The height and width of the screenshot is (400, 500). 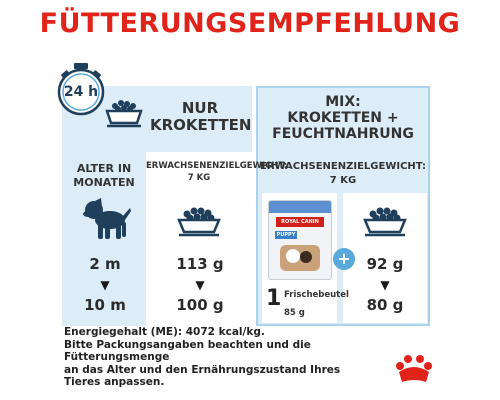 What do you see at coordinates (199, 178) in the screenshot?
I see `dry-only-weight-label-line2: 7 KG` at bounding box center [199, 178].